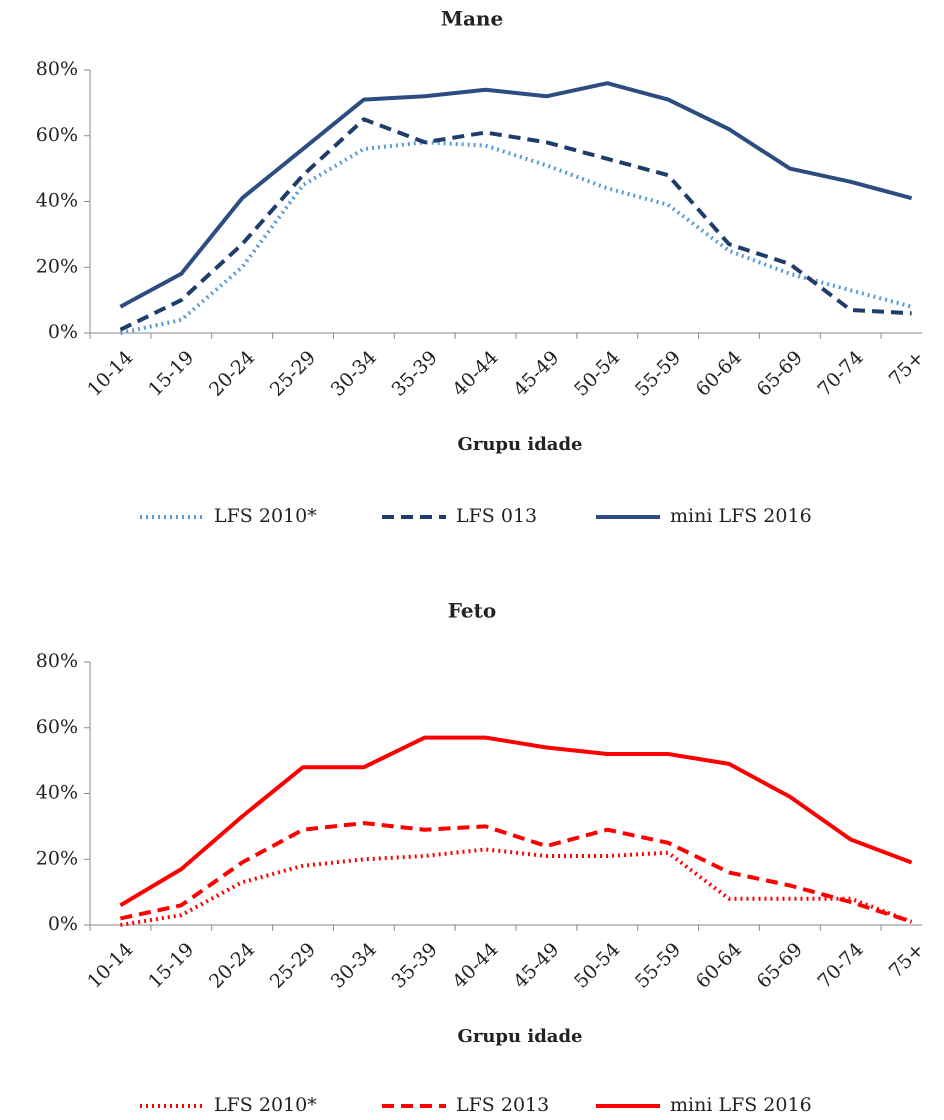 This screenshot has width=944, height=1120. Describe the element at coordinates (502, 1105) in the screenshot. I see `legend-label: LFS 2013` at that location.